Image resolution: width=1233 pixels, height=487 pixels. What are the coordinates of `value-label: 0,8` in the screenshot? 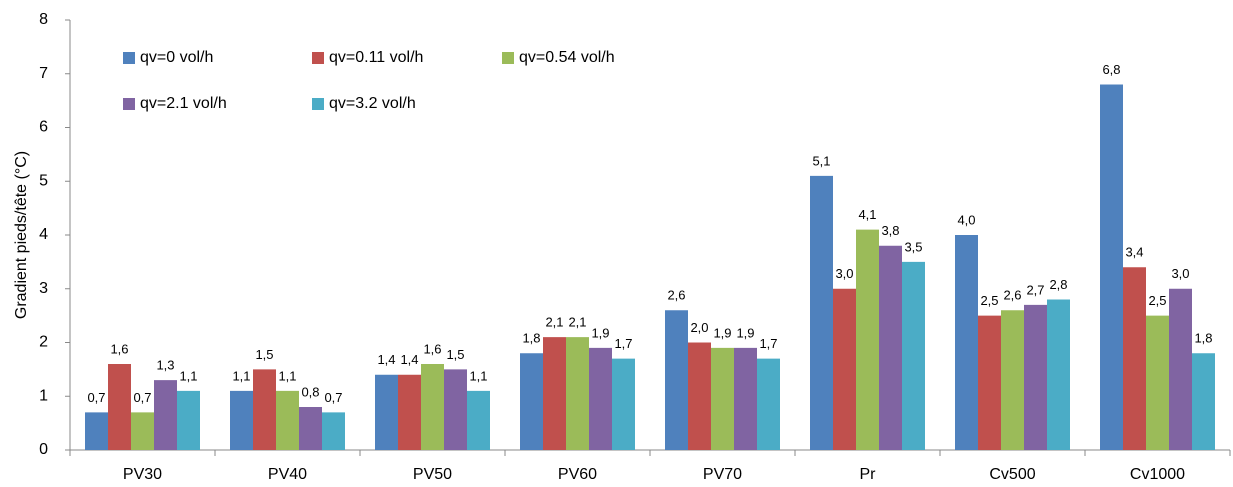 It's located at (310, 391).